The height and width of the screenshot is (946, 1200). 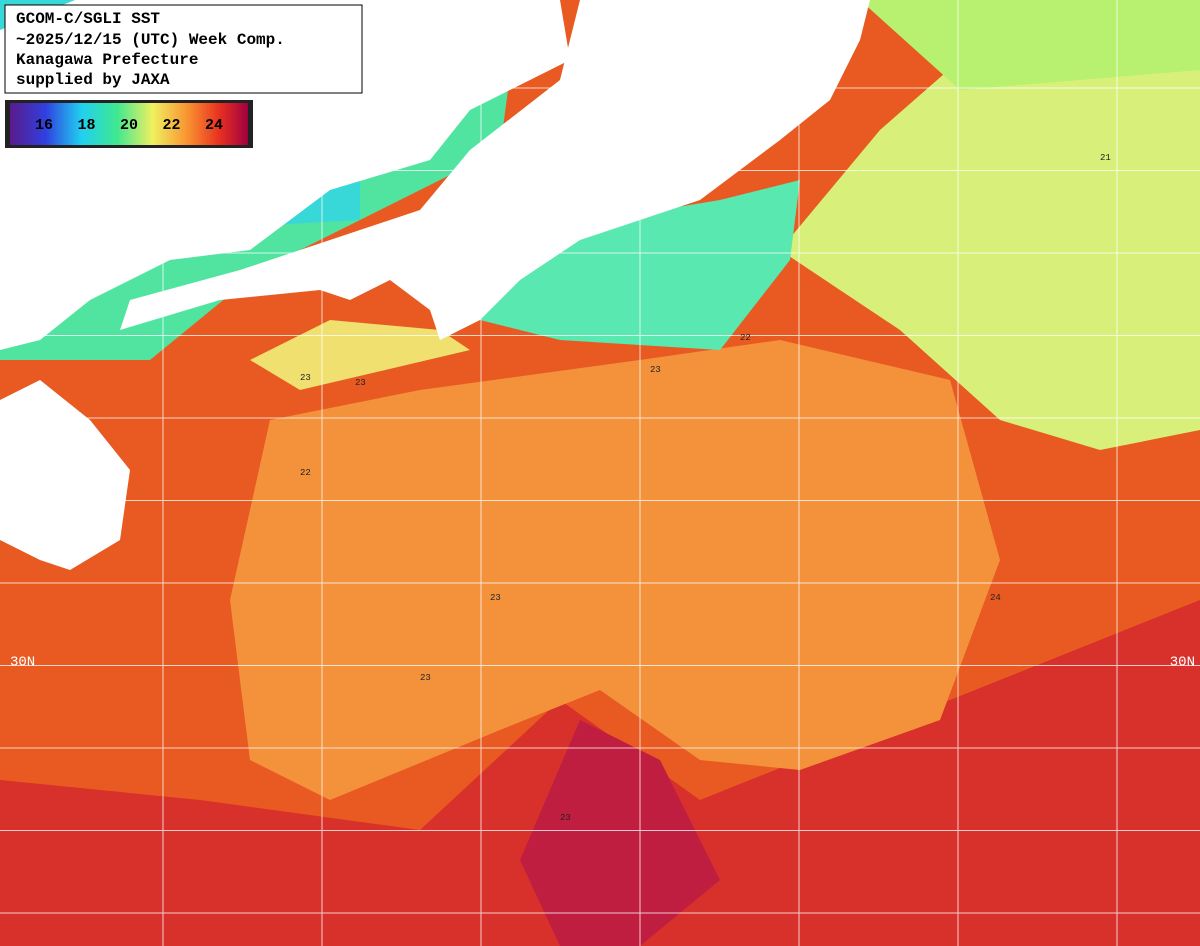 I want to click on longitude-label: 136E, so click(x=491, y=20).